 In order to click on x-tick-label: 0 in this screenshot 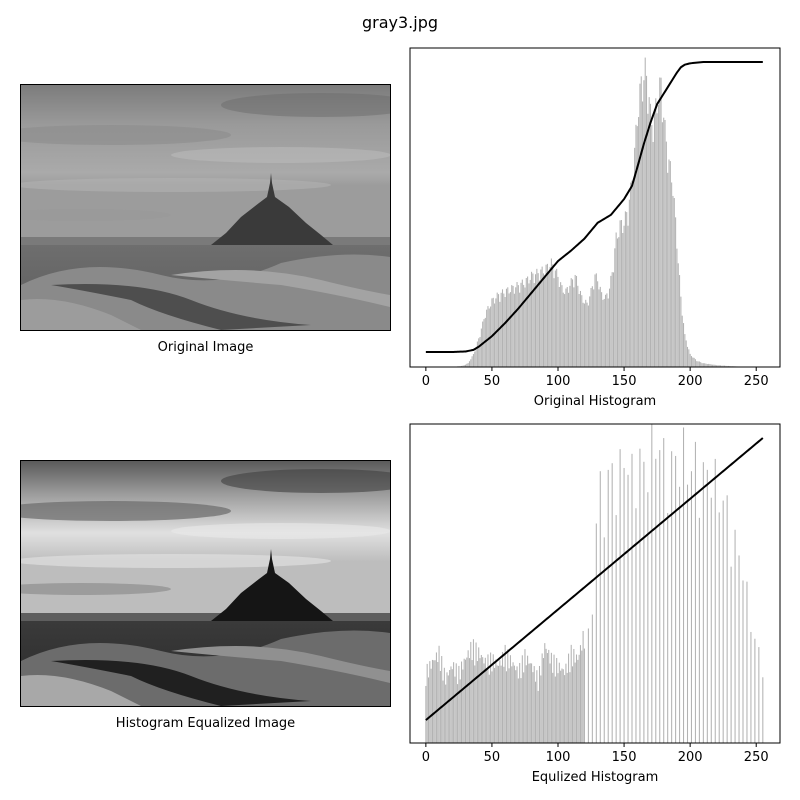, I will do `click(426, 381)`.